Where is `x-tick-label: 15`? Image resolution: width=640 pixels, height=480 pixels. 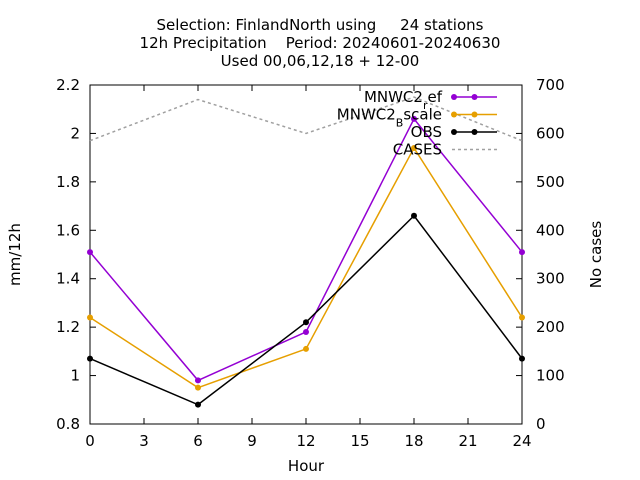
x-tick-label: 15 is located at coordinates (359, 441).